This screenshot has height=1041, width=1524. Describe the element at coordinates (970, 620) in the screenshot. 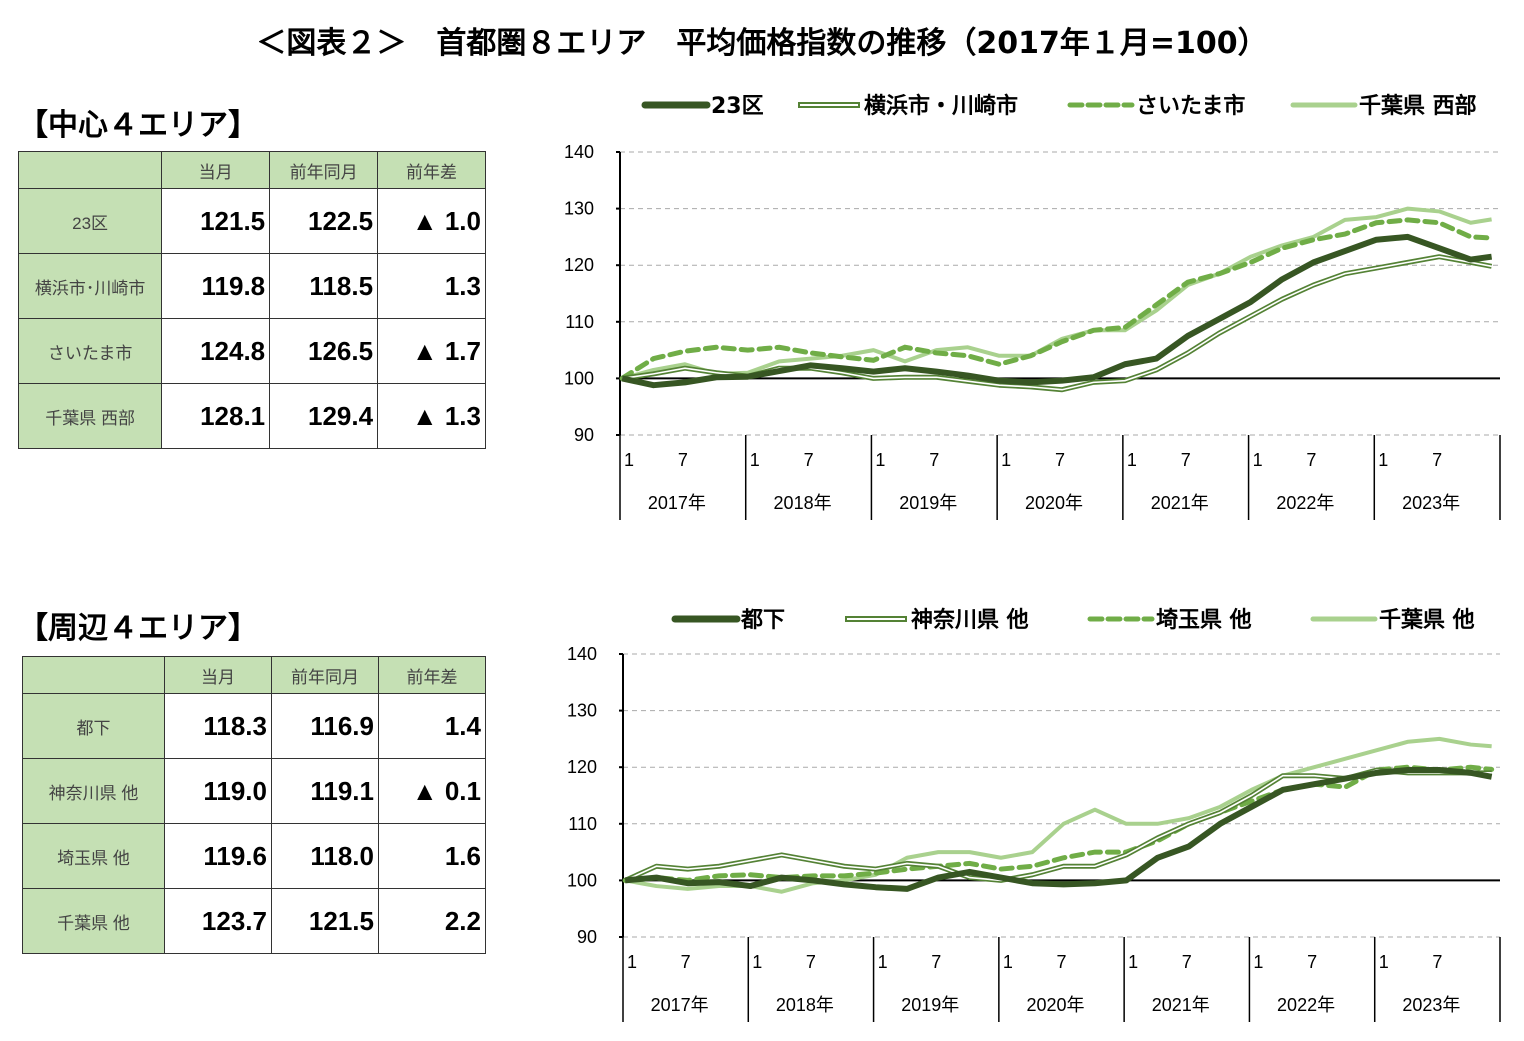

I see `legend-label: 神奈川県 他` at that location.